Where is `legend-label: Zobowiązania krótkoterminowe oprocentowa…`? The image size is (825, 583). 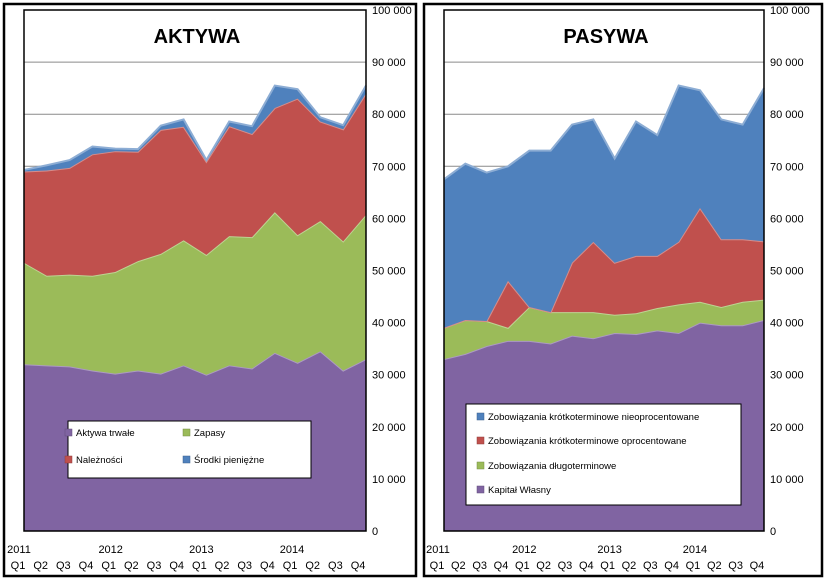 legend-label: Zobowiązania krótkoterminowe oprocentowa… is located at coordinates (587, 441).